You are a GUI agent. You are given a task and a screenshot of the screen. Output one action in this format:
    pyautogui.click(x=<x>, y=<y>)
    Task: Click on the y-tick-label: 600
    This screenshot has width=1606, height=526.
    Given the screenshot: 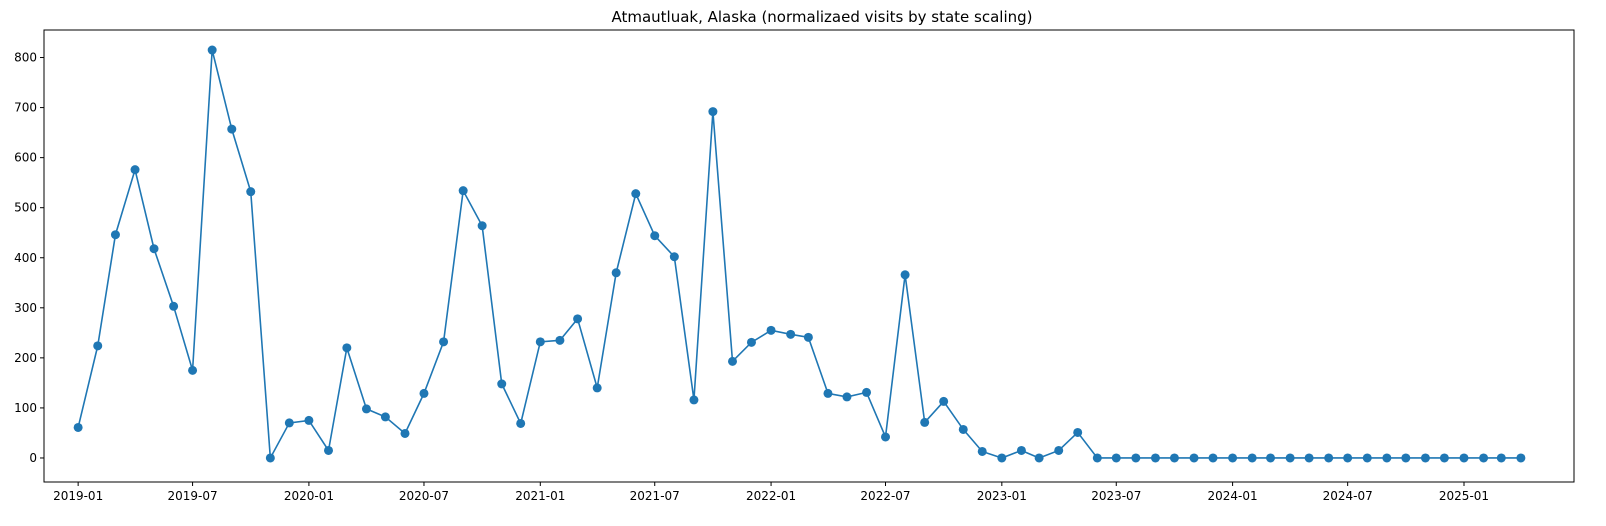 What is the action you would take?
    pyautogui.click(x=25, y=158)
    